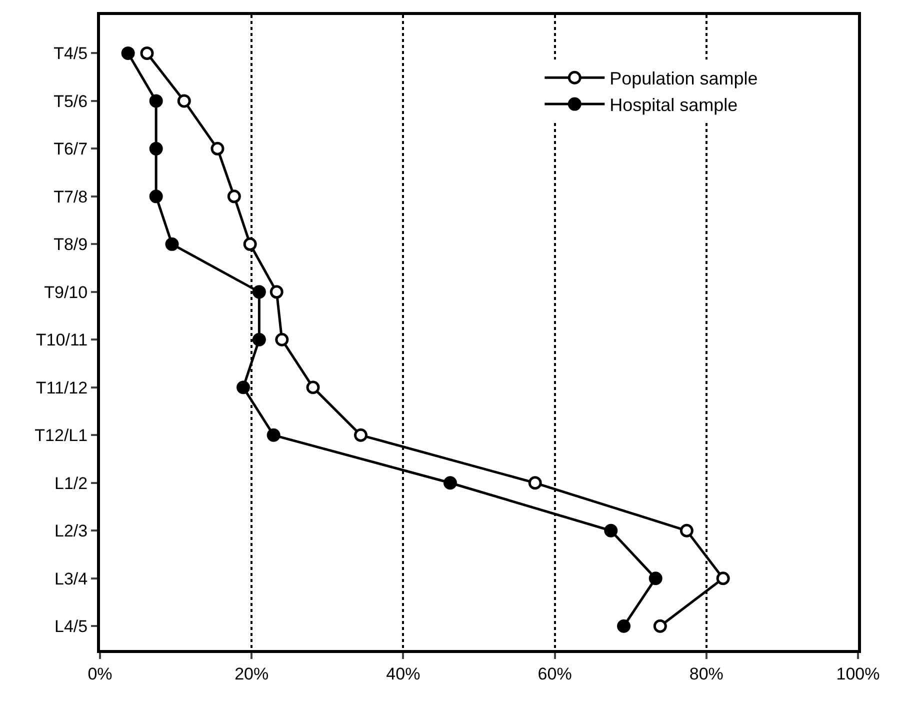 This screenshot has width=898, height=720. What do you see at coordinates (62, 340) in the screenshot?
I see `y-tick-label: T10/11` at bounding box center [62, 340].